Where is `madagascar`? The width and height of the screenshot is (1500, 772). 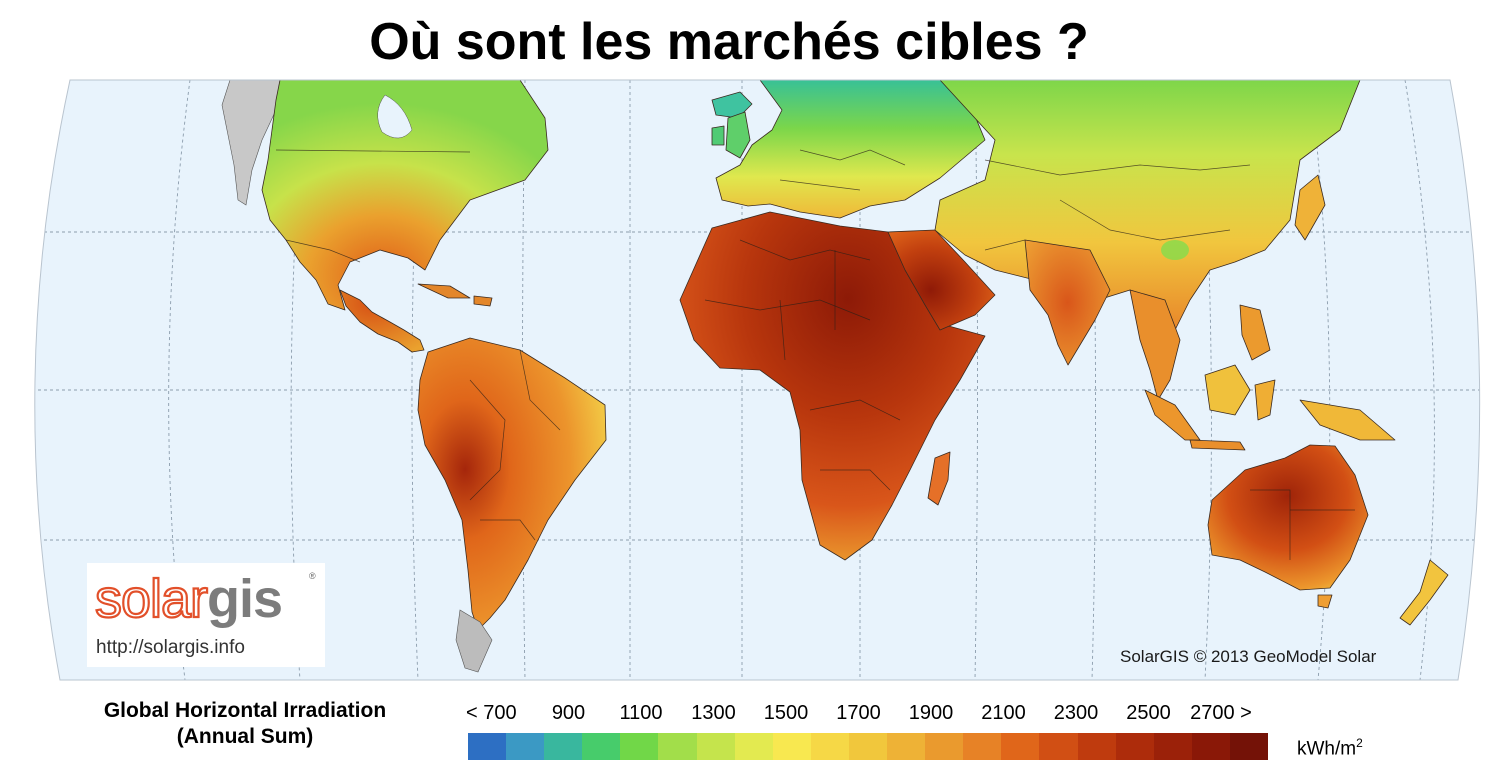 madagascar is located at coordinates (939, 478).